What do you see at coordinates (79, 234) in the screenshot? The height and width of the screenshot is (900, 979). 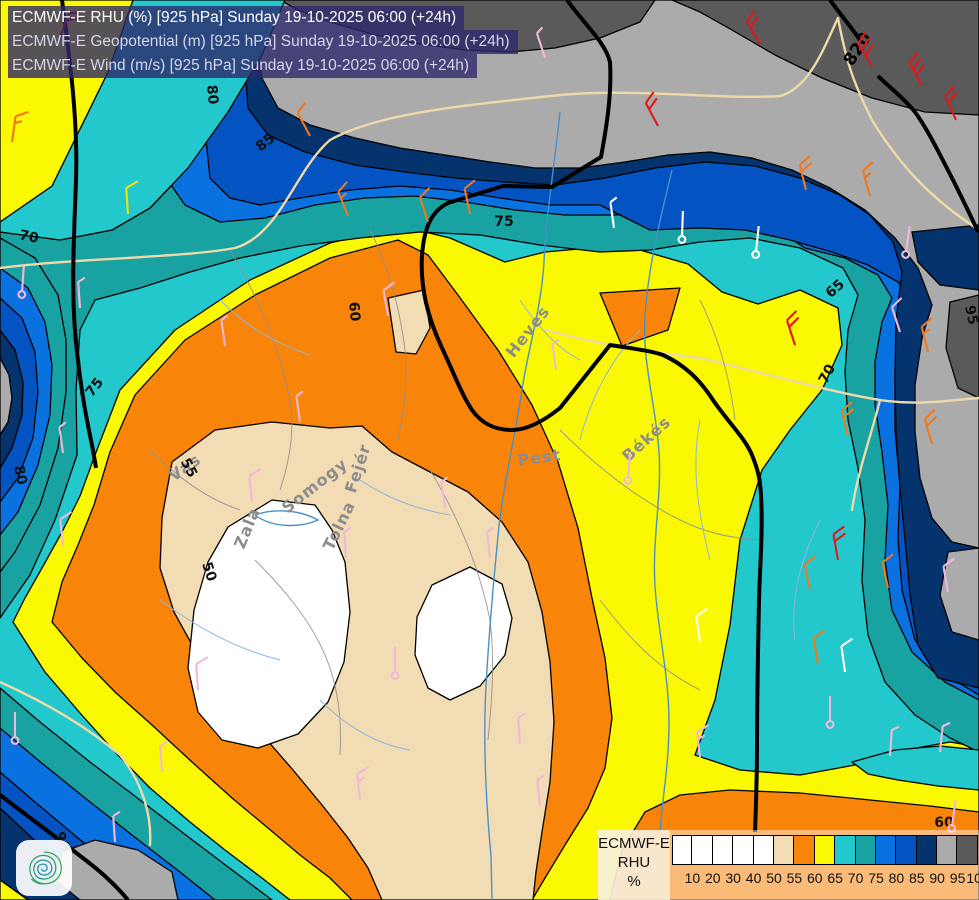 I see `geopotential-line-west` at bounding box center [79, 234].